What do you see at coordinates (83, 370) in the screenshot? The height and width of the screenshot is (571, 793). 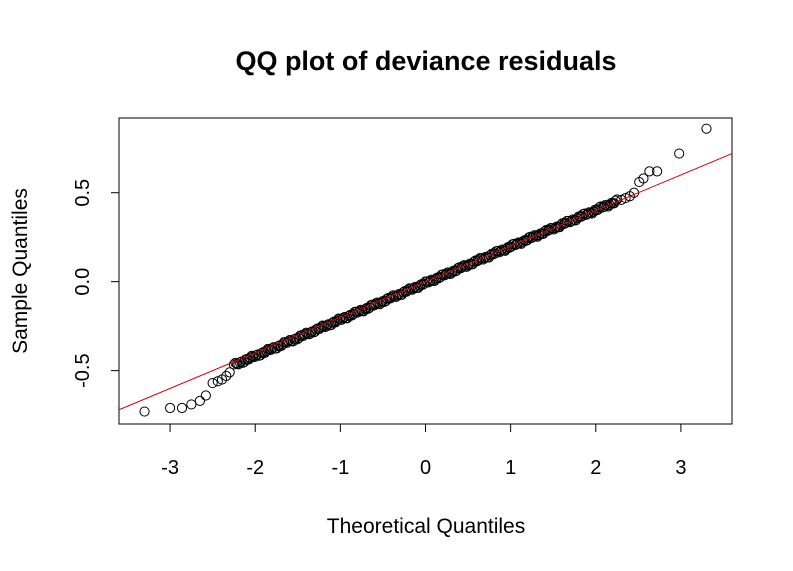 I see `y-tick-label: -0.5` at bounding box center [83, 370].